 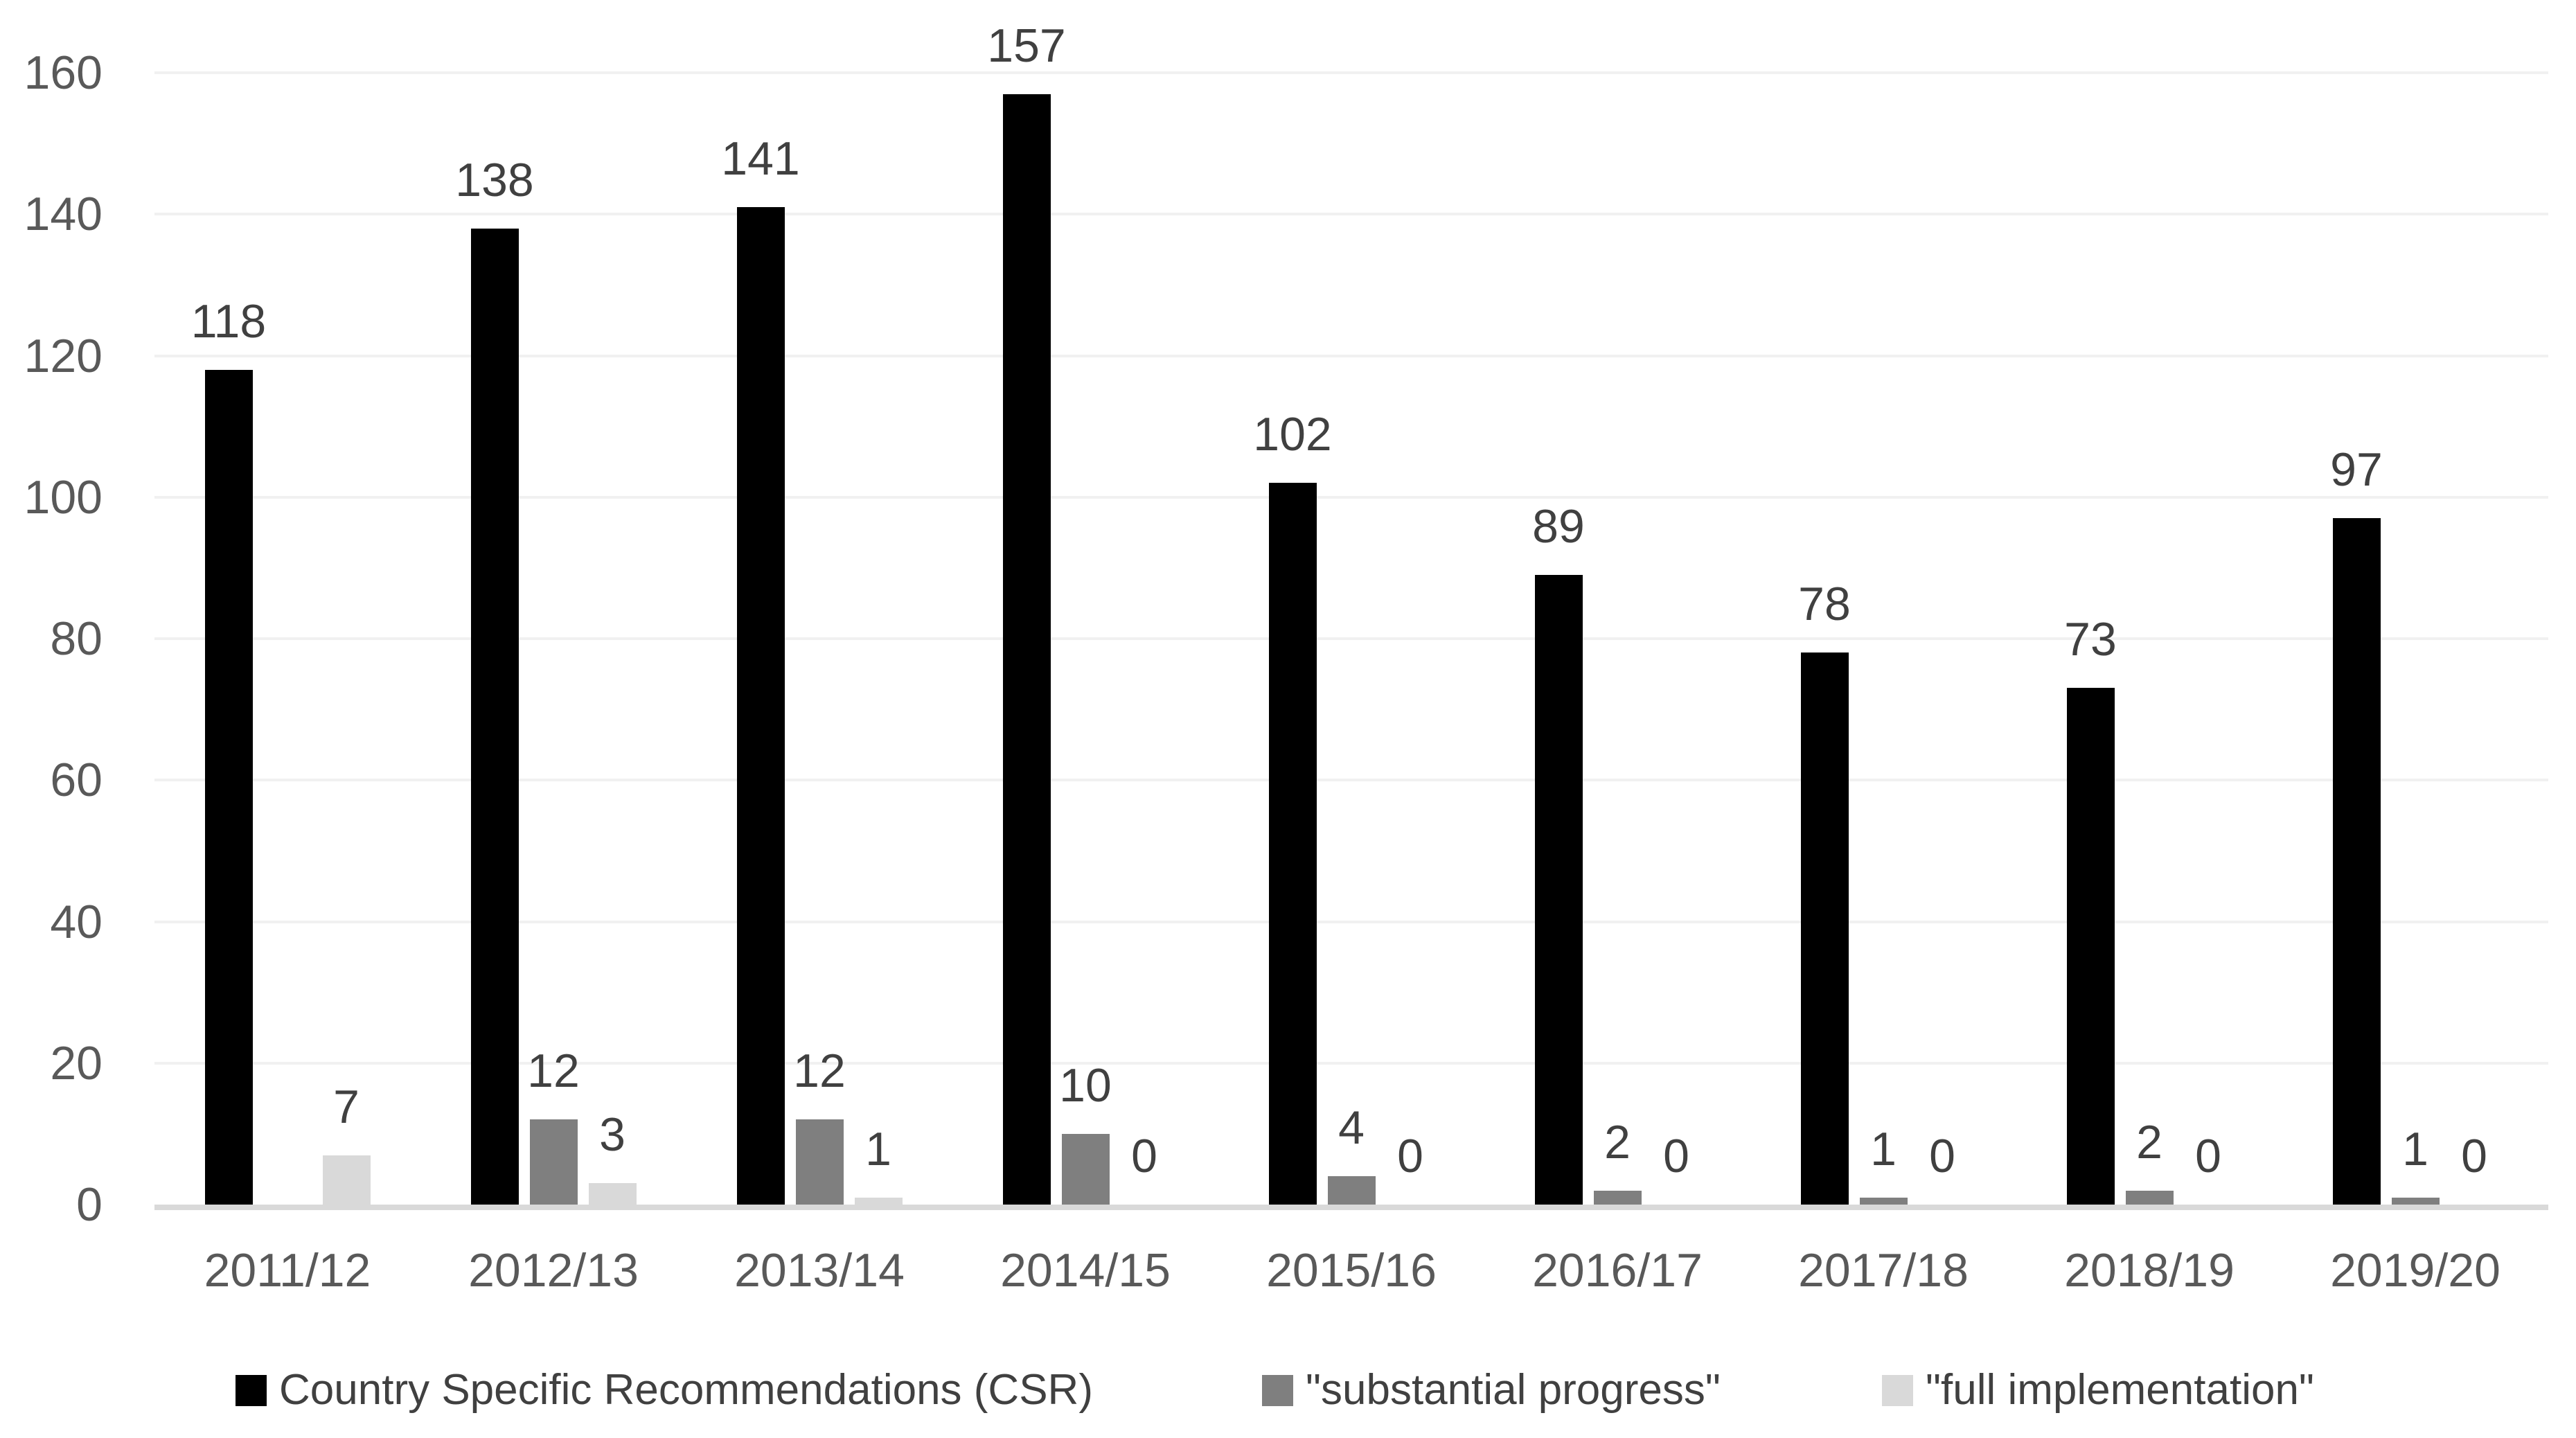 What do you see at coordinates (76, 780) in the screenshot?
I see `y-axis-tick-label: 60` at bounding box center [76, 780].